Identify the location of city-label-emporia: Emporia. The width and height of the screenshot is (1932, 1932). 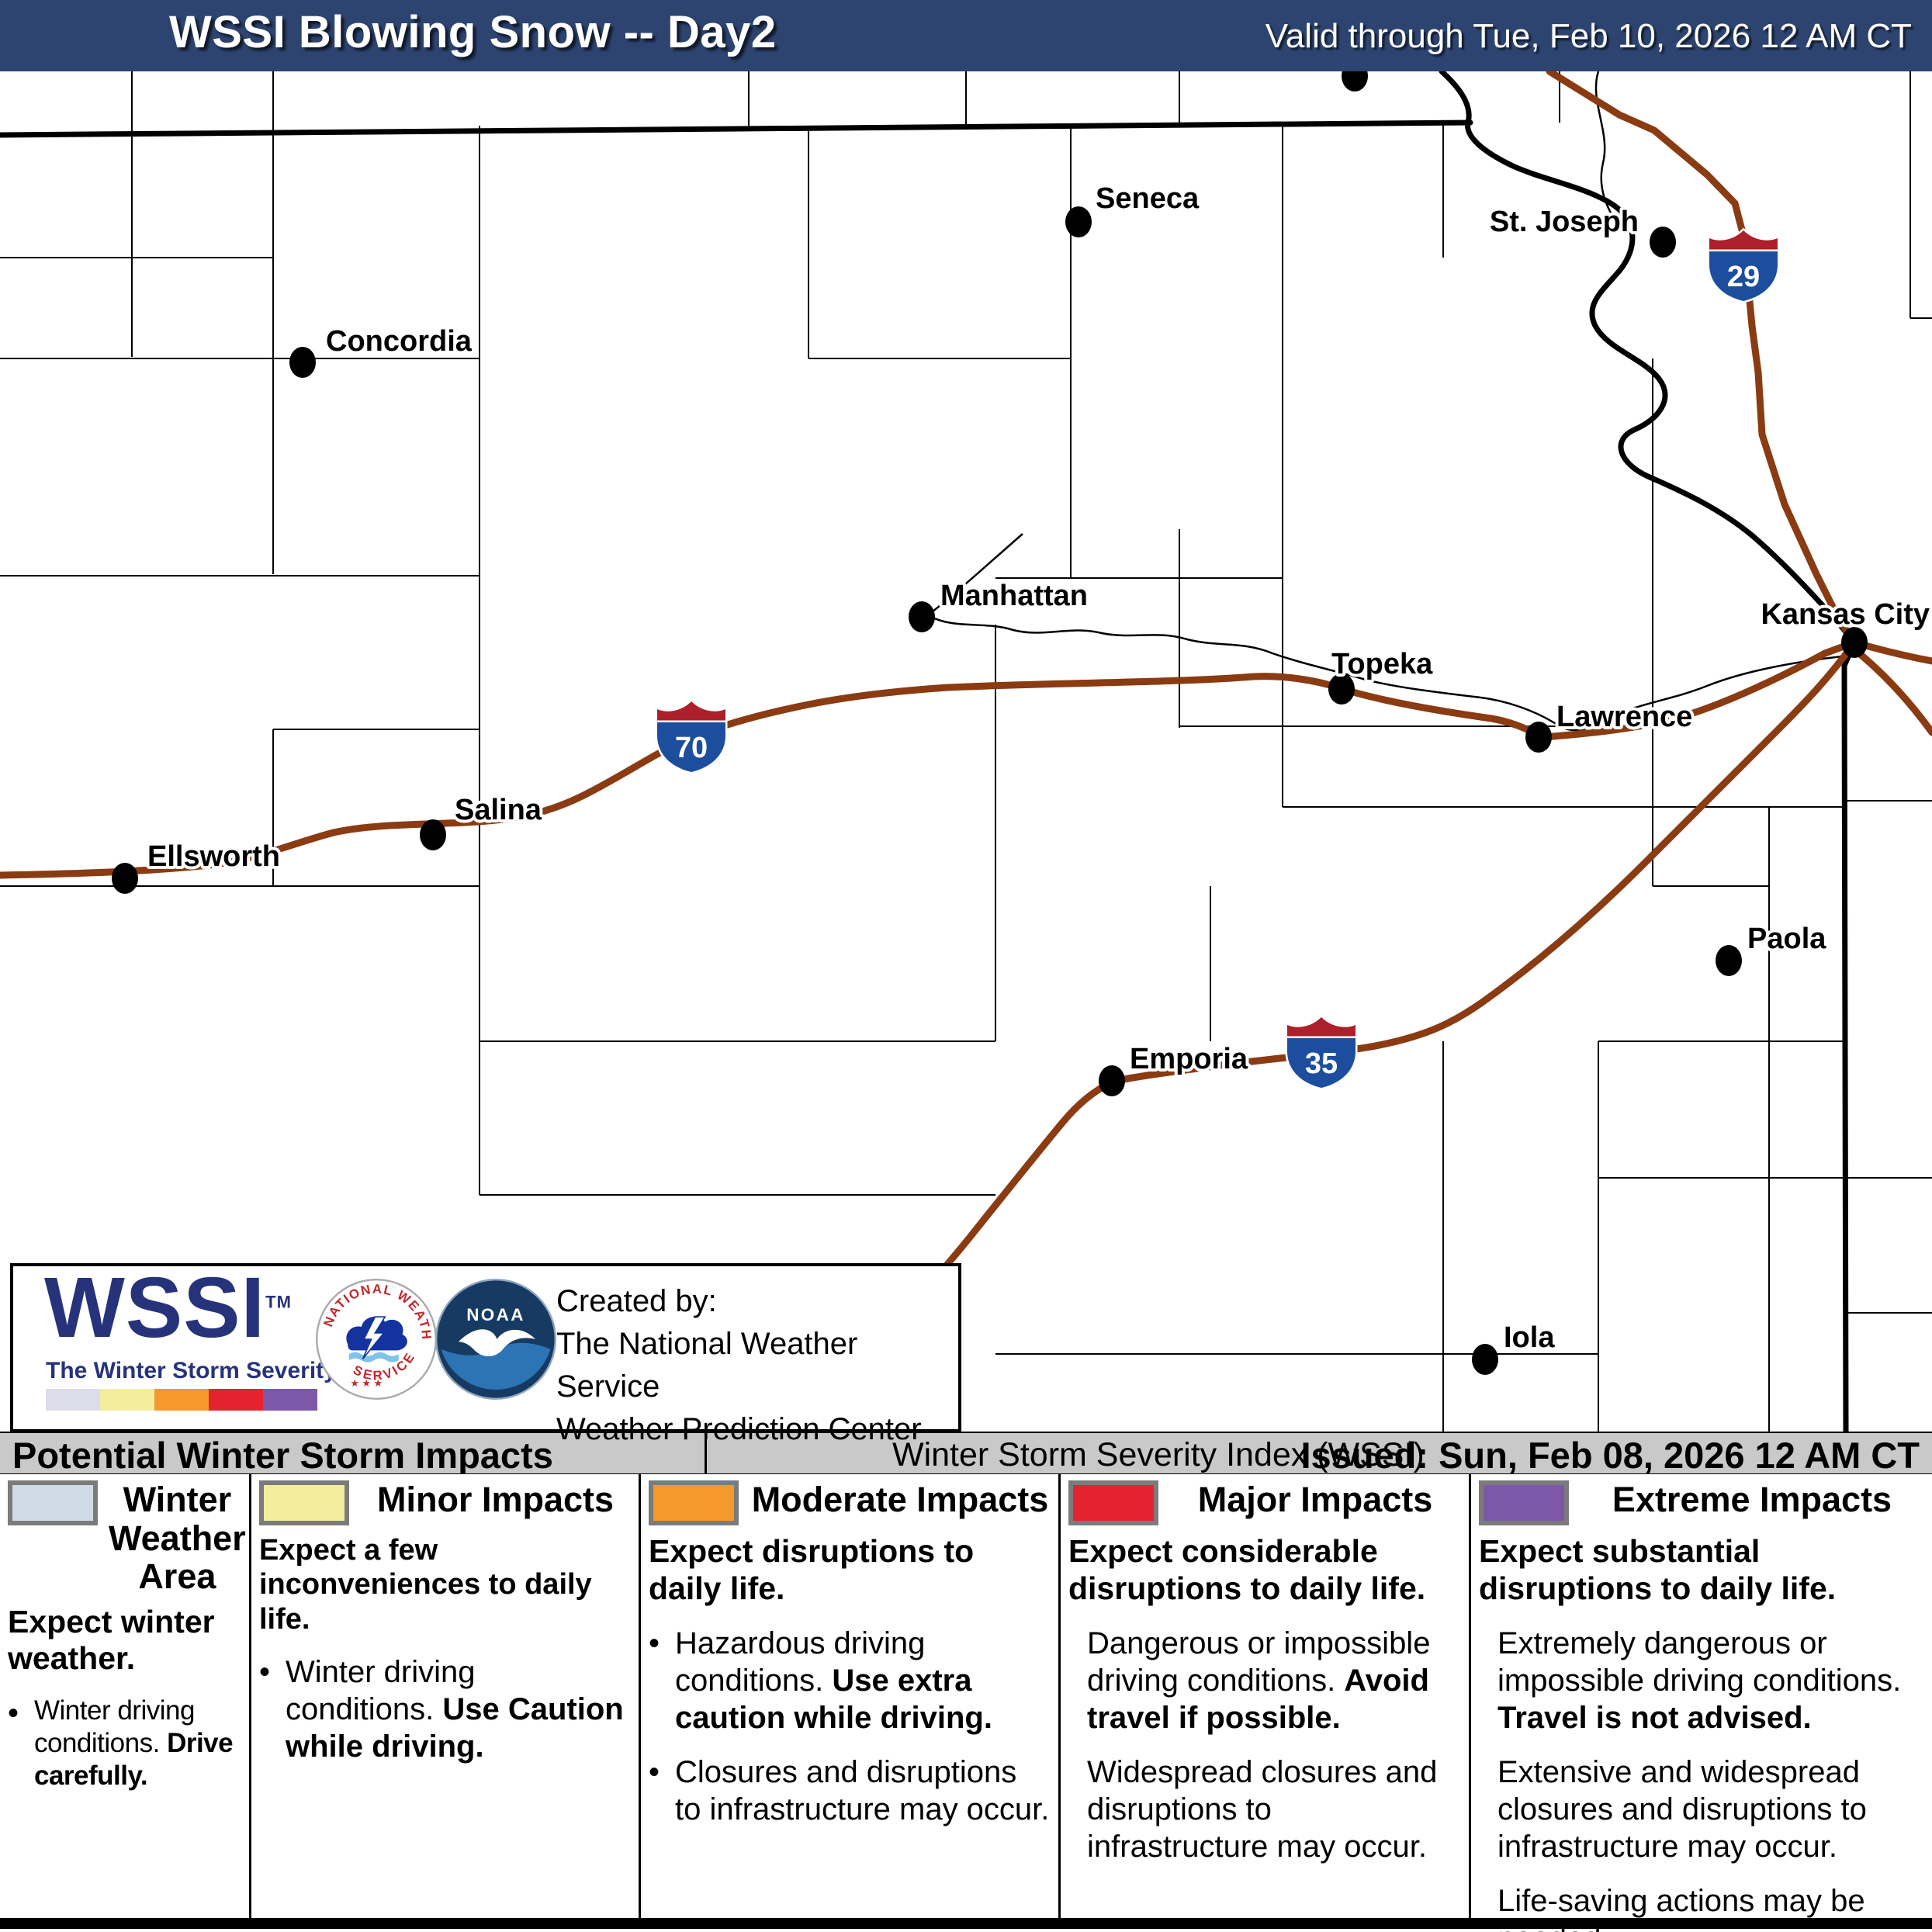
(1189, 1059).